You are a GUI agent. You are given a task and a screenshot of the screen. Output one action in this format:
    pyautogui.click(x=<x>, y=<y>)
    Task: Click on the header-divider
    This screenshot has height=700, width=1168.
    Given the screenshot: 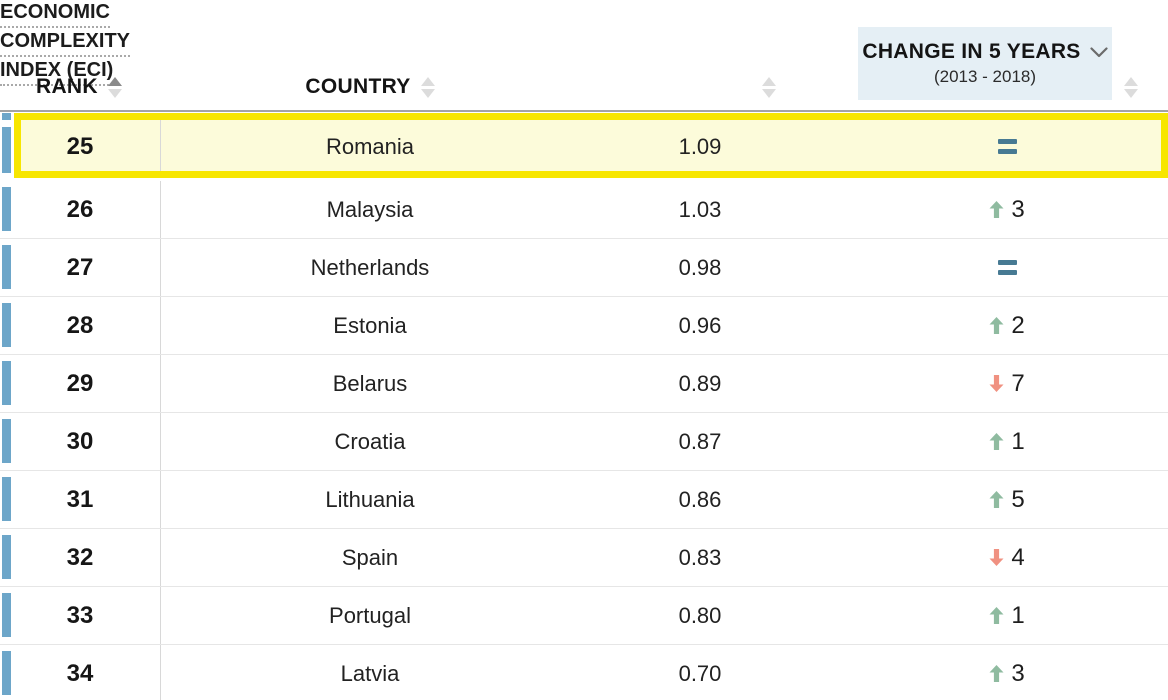 What is the action you would take?
    pyautogui.click(x=584, y=111)
    